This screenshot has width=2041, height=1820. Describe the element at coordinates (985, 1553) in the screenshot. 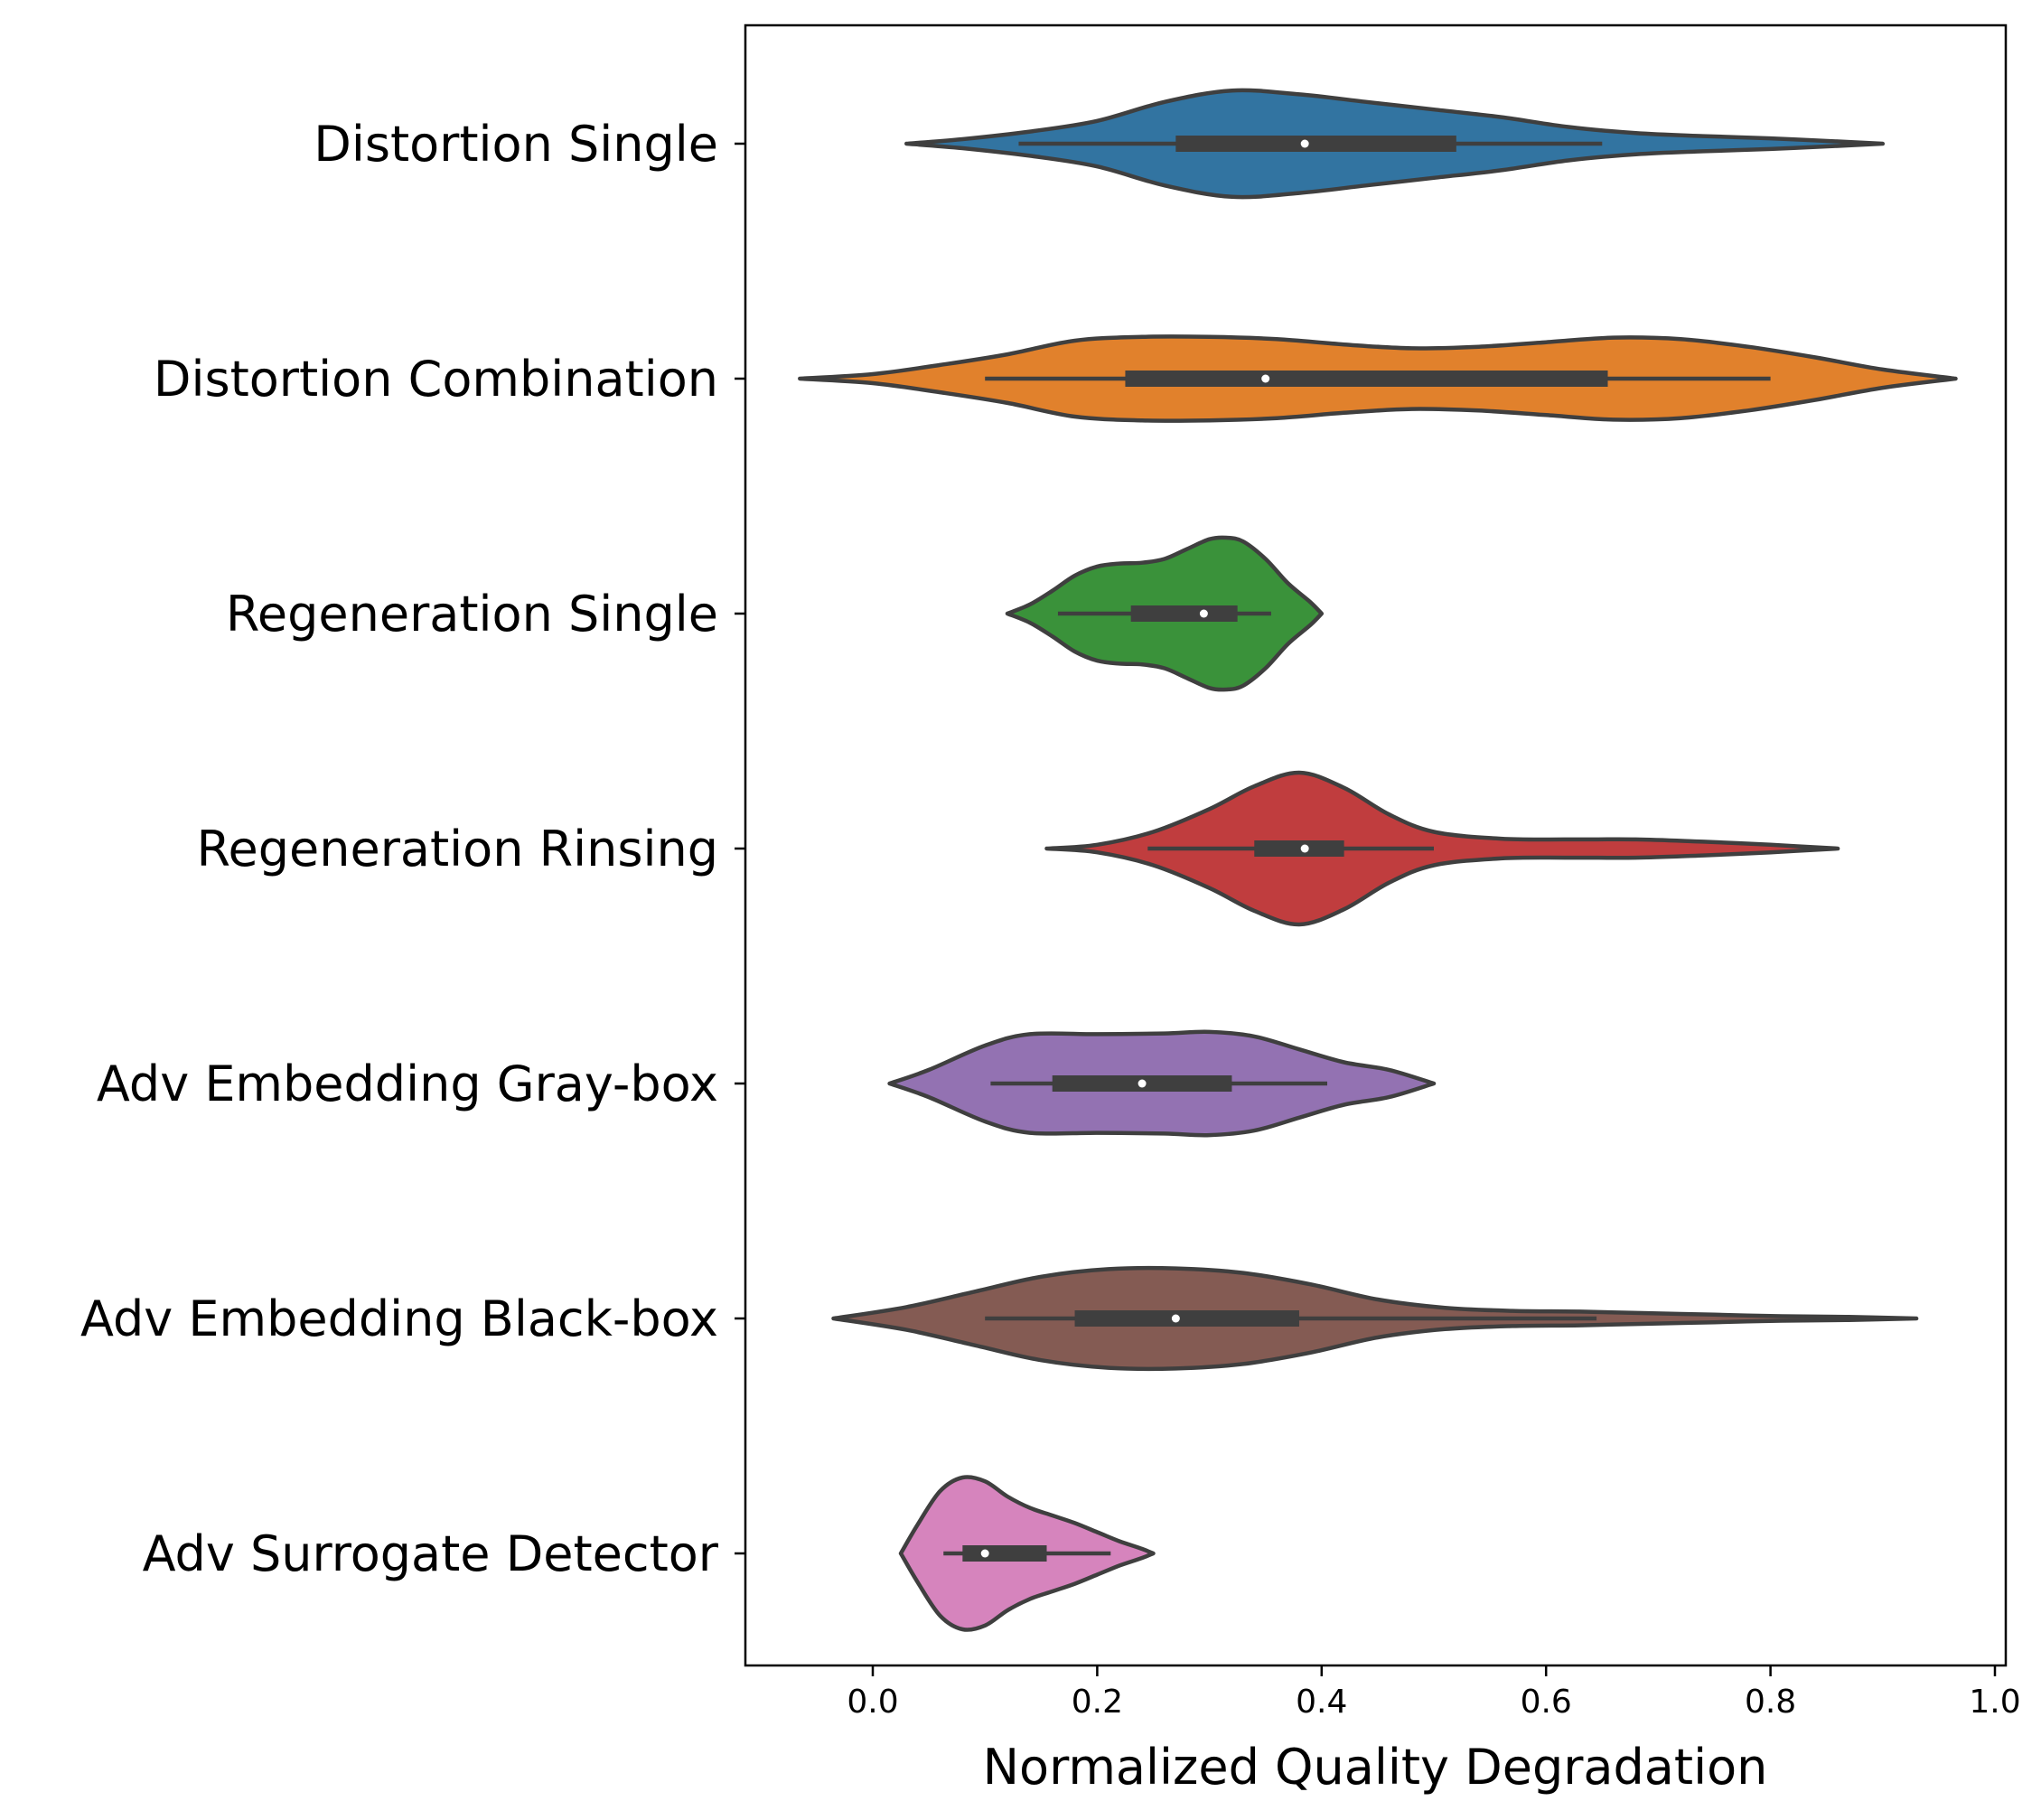

I see `median-point-adv-surrogate-detector` at that location.